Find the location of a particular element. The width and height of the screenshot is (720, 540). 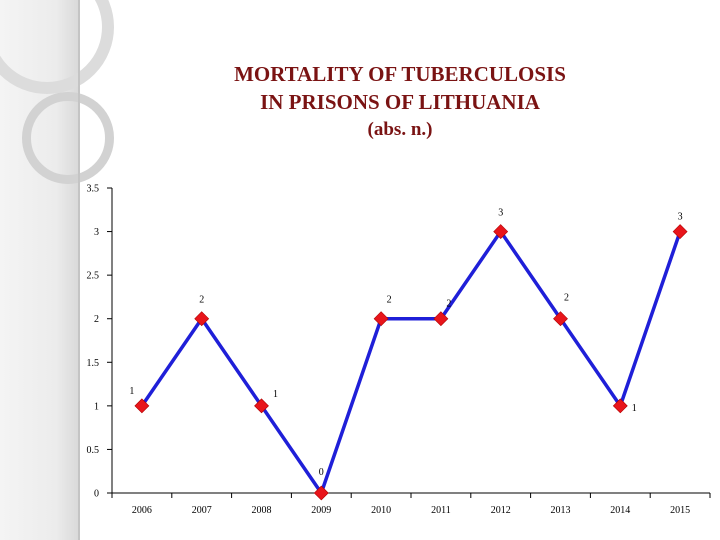

x-tick-label: 2015 is located at coordinates (680, 510).